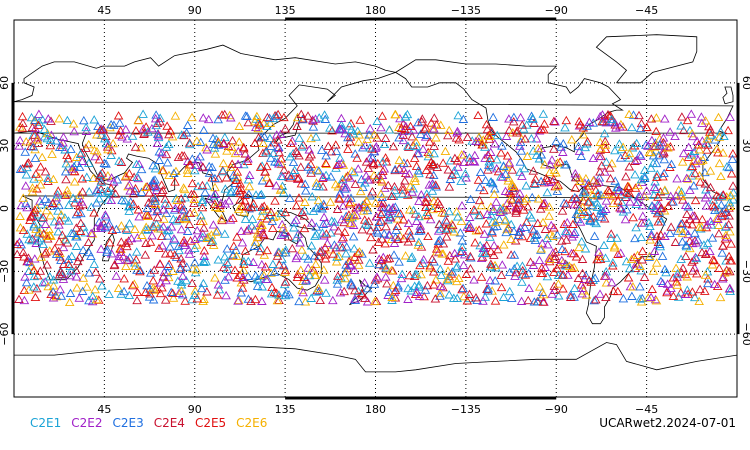 This screenshot has width=750, height=450. Describe the element at coordinates (296, 220) in the screenshot. I see `coastline-new-guinea` at that location.